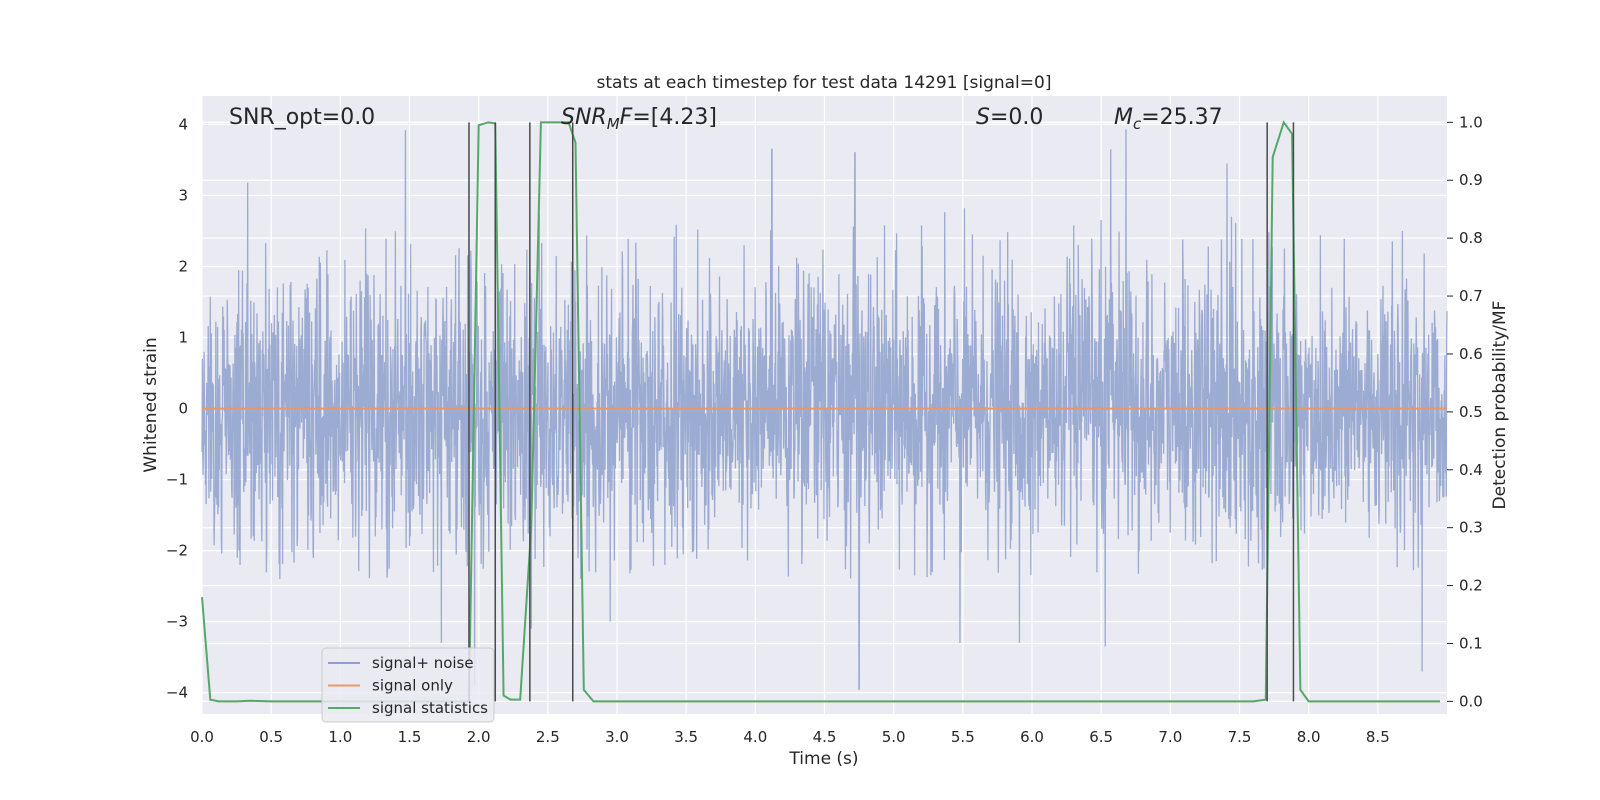  What do you see at coordinates (177, 480) in the screenshot?
I see `y-tick-label: −1` at bounding box center [177, 480].